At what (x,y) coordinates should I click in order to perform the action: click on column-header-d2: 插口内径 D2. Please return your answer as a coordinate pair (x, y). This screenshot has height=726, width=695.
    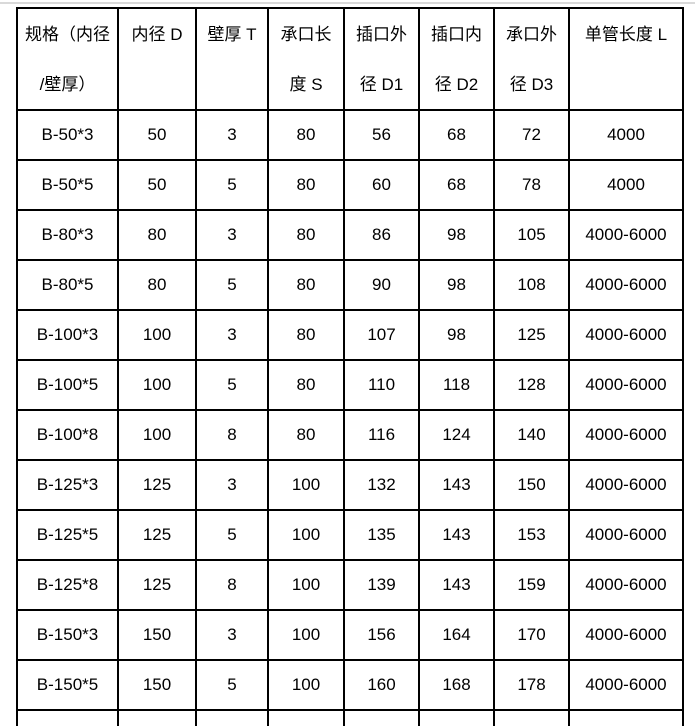
    Looking at the image, I should click on (456, 59).